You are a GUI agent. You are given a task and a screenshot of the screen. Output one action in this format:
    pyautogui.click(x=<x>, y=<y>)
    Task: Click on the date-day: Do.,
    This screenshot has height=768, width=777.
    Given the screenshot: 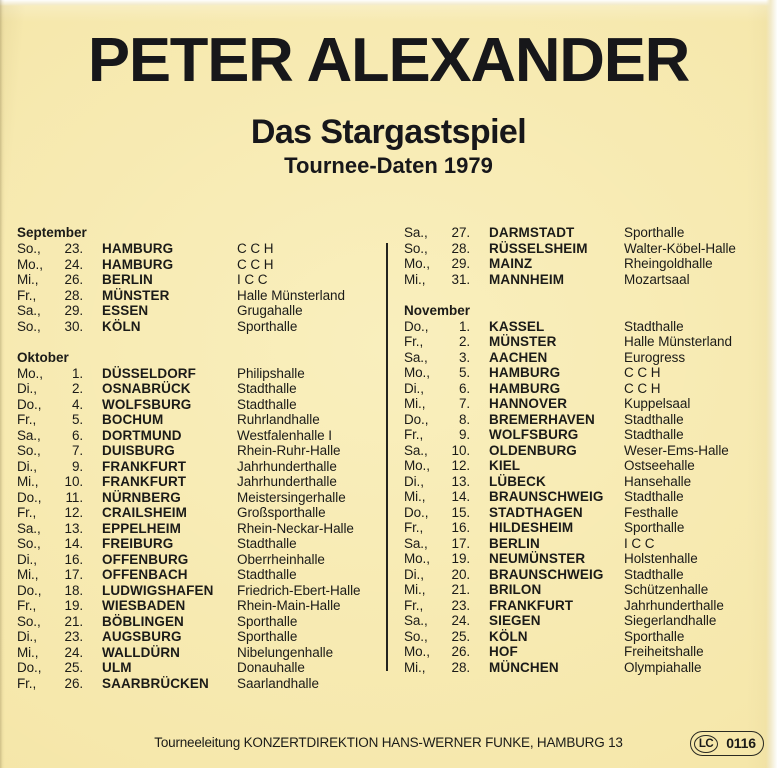 What is the action you would take?
    pyautogui.click(x=416, y=326)
    